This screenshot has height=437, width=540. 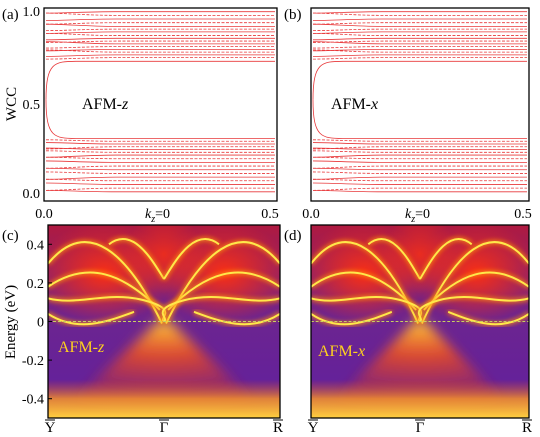 What do you see at coordinates (164, 398) in the screenshot?
I see `bulk-bottom` at bounding box center [164, 398].